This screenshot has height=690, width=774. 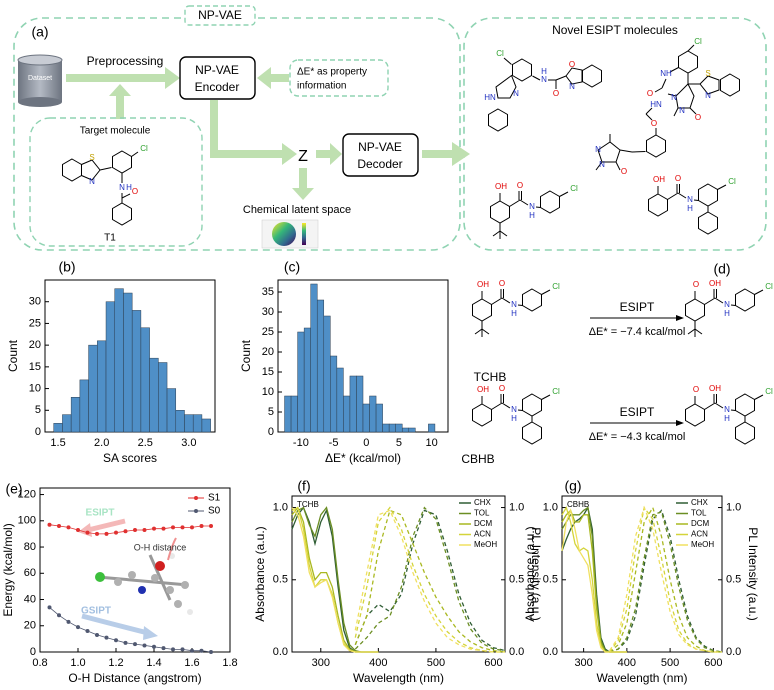 I want to click on y-tick-label: 80, so click(x=30, y=547).